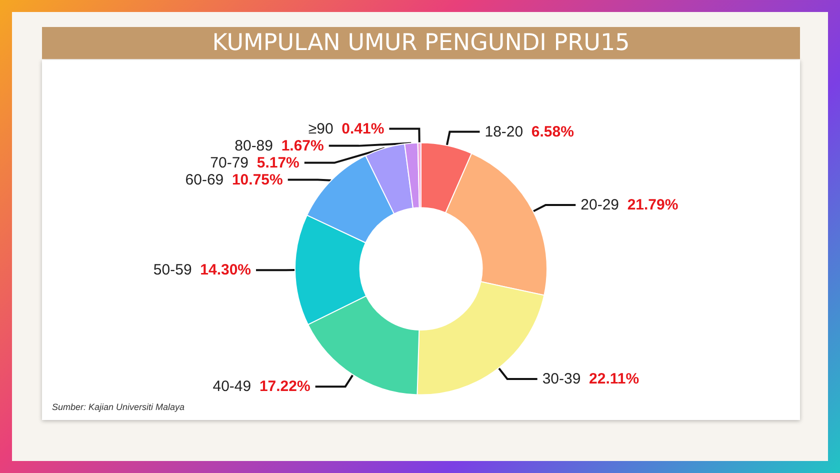 The height and width of the screenshot is (473, 840). Describe the element at coordinates (302, 145) in the screenshot. I see `data-label: 1.67%` at that location.